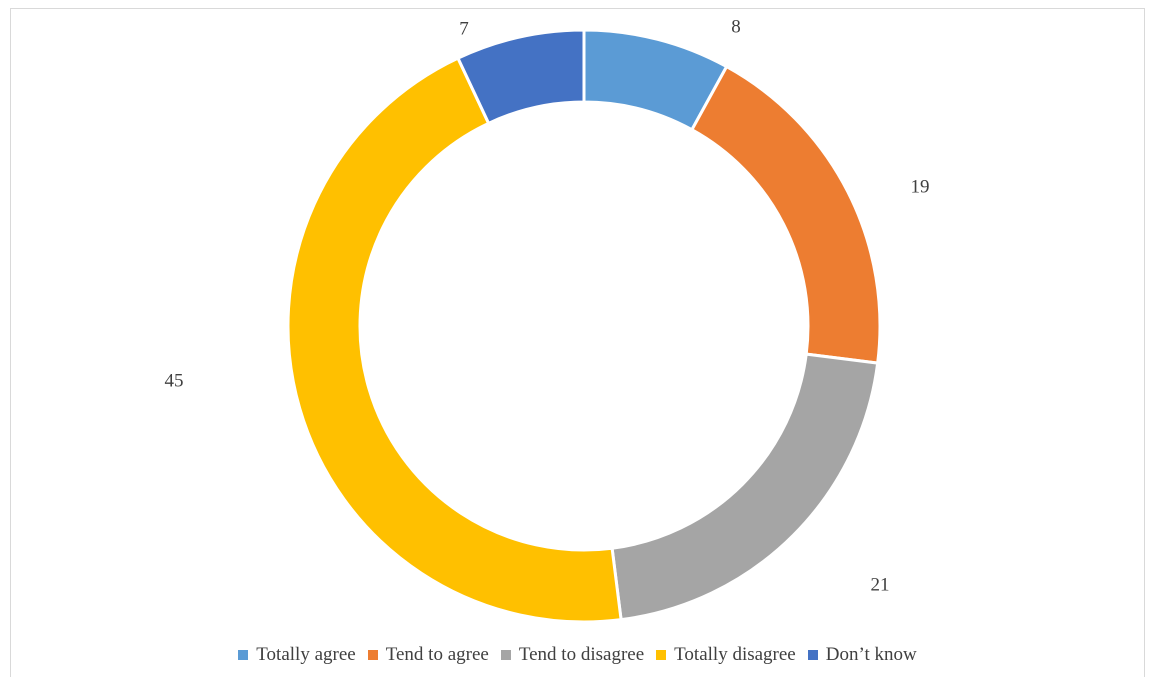 This screenshot has width=1155, height=677. Describe the element at coordinates (437, 654) in the screenshot. I see `legend-label: Tend to agree` at that location.